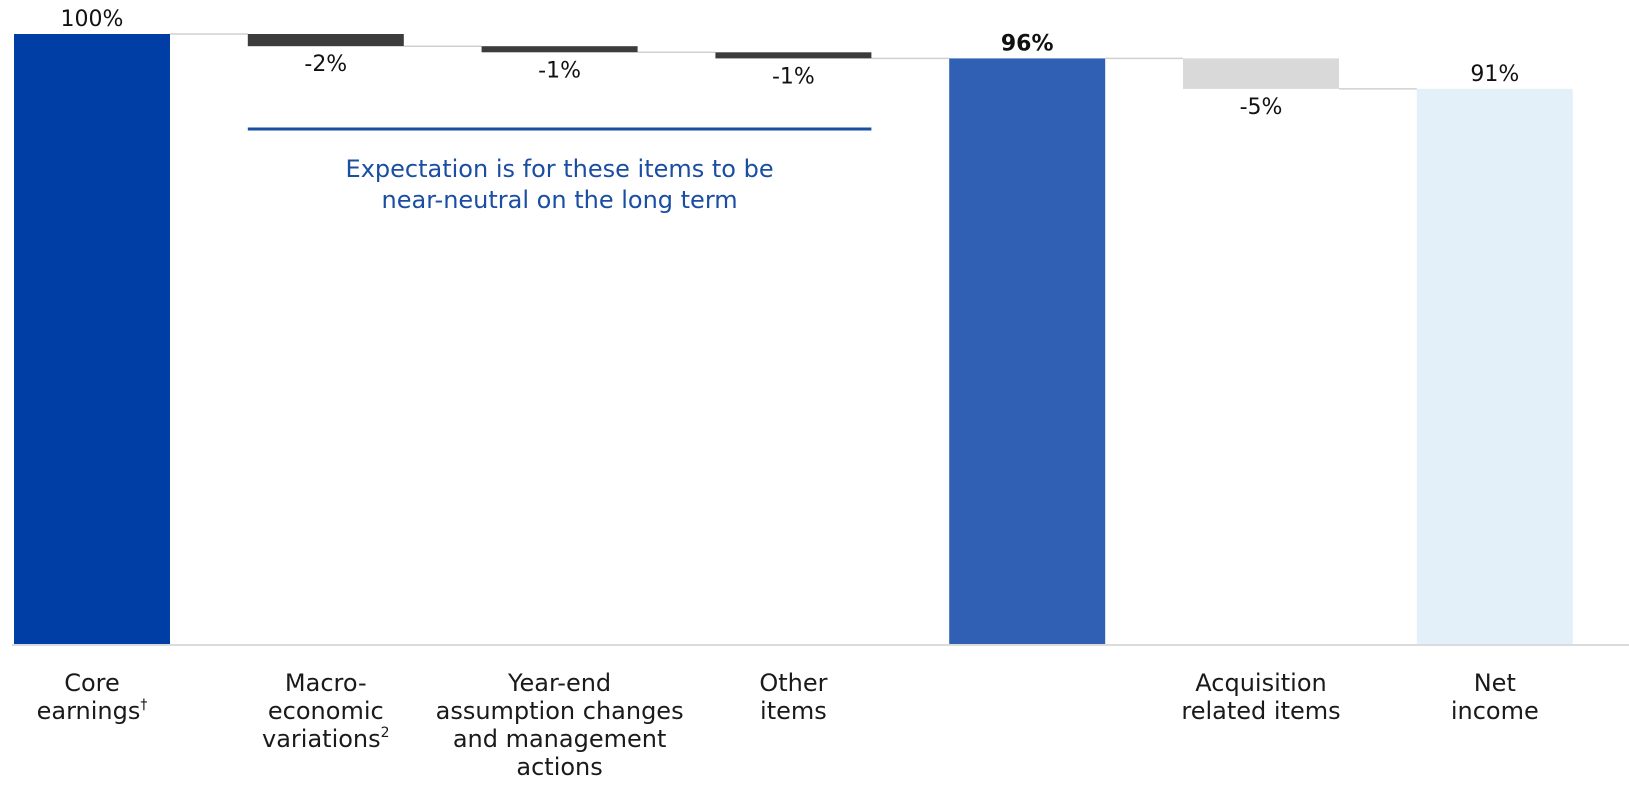 Image resolution: width=1629 pixels, height=807 pixels. I want to click on value-label-core: 100%, so click(92, 19).